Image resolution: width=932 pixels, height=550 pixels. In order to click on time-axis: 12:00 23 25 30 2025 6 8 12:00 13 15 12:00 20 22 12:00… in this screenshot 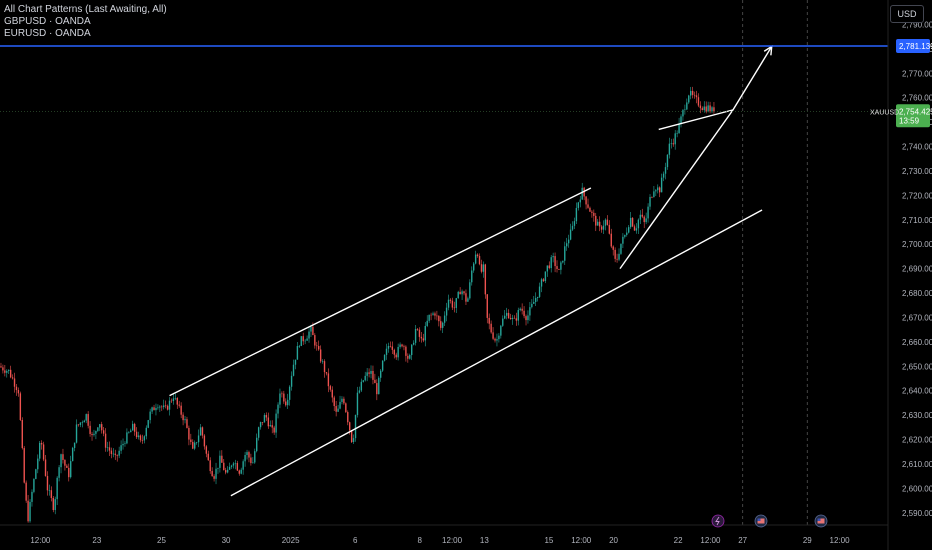, I will do `click(440, 540)`.